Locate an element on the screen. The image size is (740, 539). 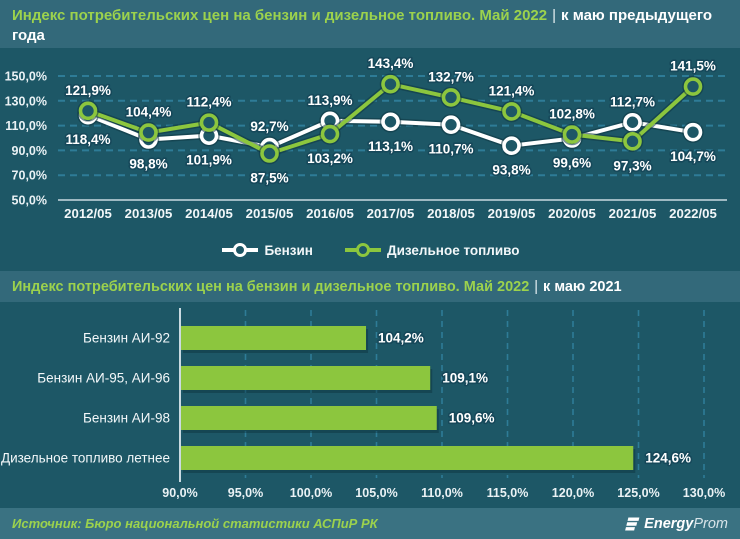
x-axis-tick-label: 2021/05 is located at coordinates (633, 213).